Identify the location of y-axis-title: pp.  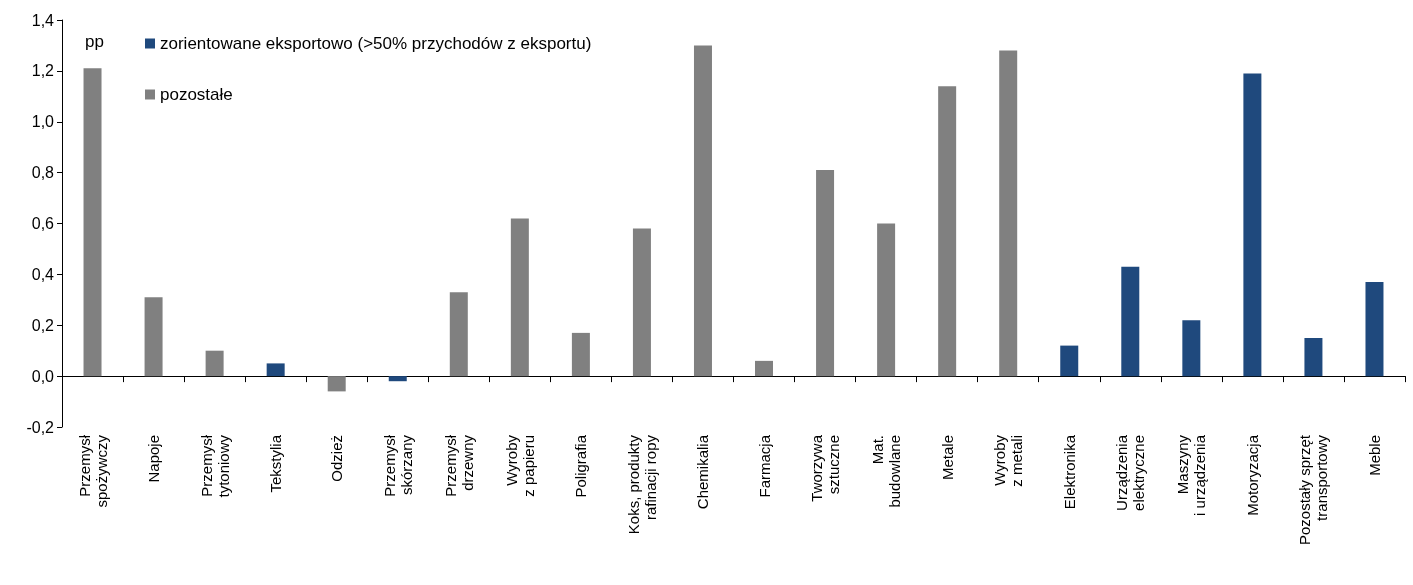
(94, 41).